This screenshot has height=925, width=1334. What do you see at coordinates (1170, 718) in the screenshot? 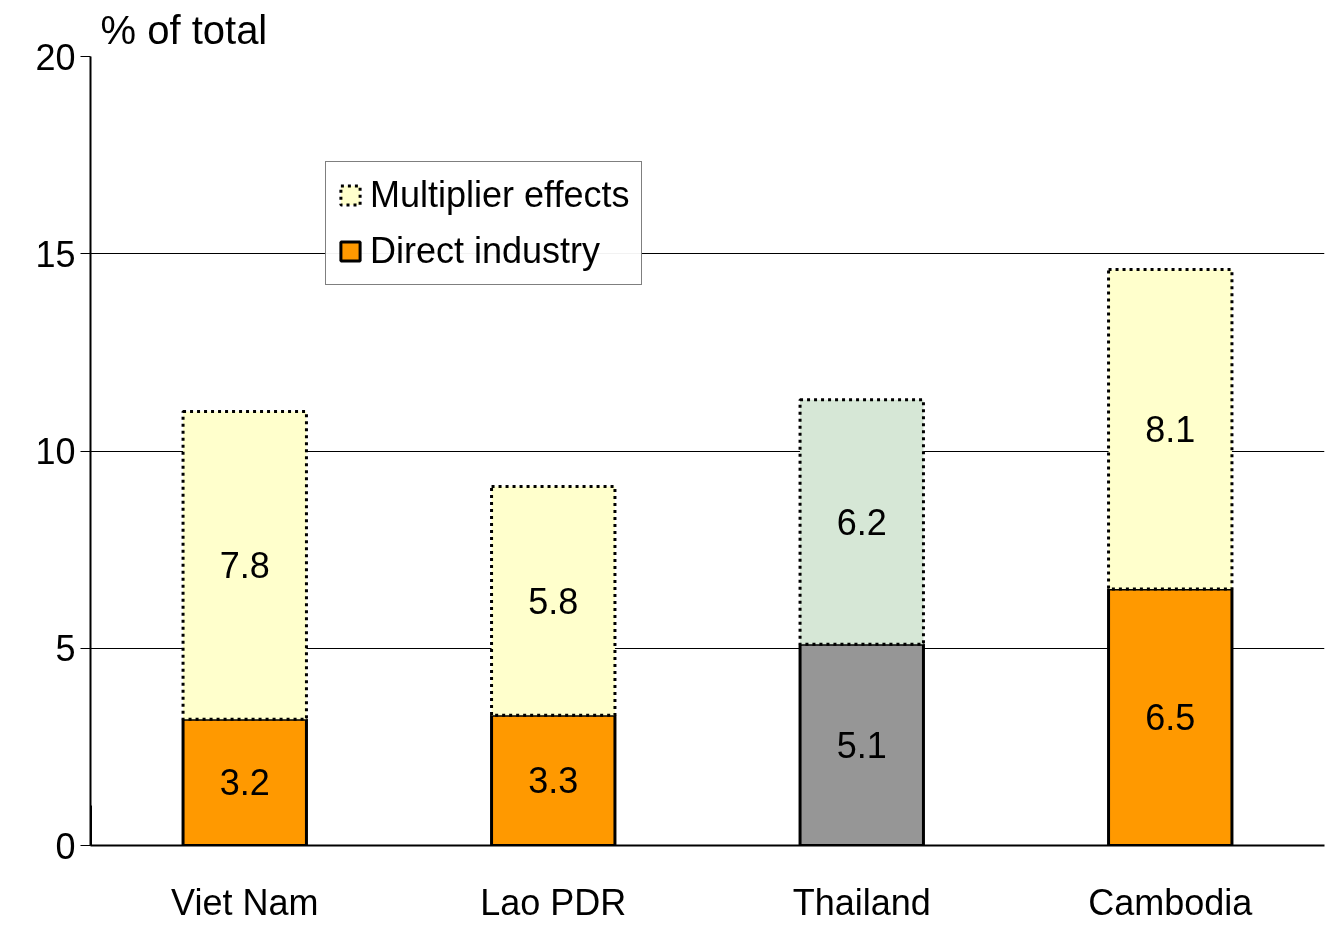
I see `data-label: 6.5` at bounding box center [1170, 718].